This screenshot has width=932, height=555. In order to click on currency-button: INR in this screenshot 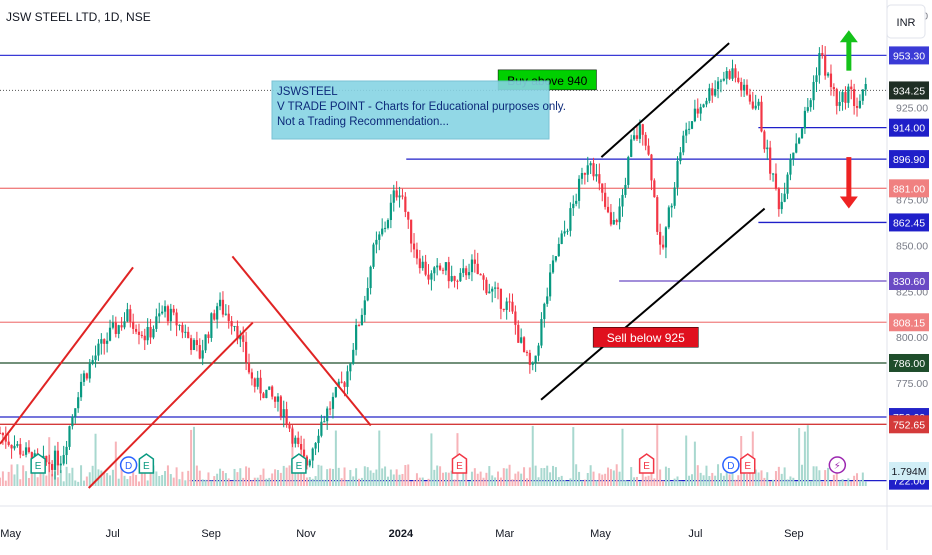, I will do `click(906, 21)`.